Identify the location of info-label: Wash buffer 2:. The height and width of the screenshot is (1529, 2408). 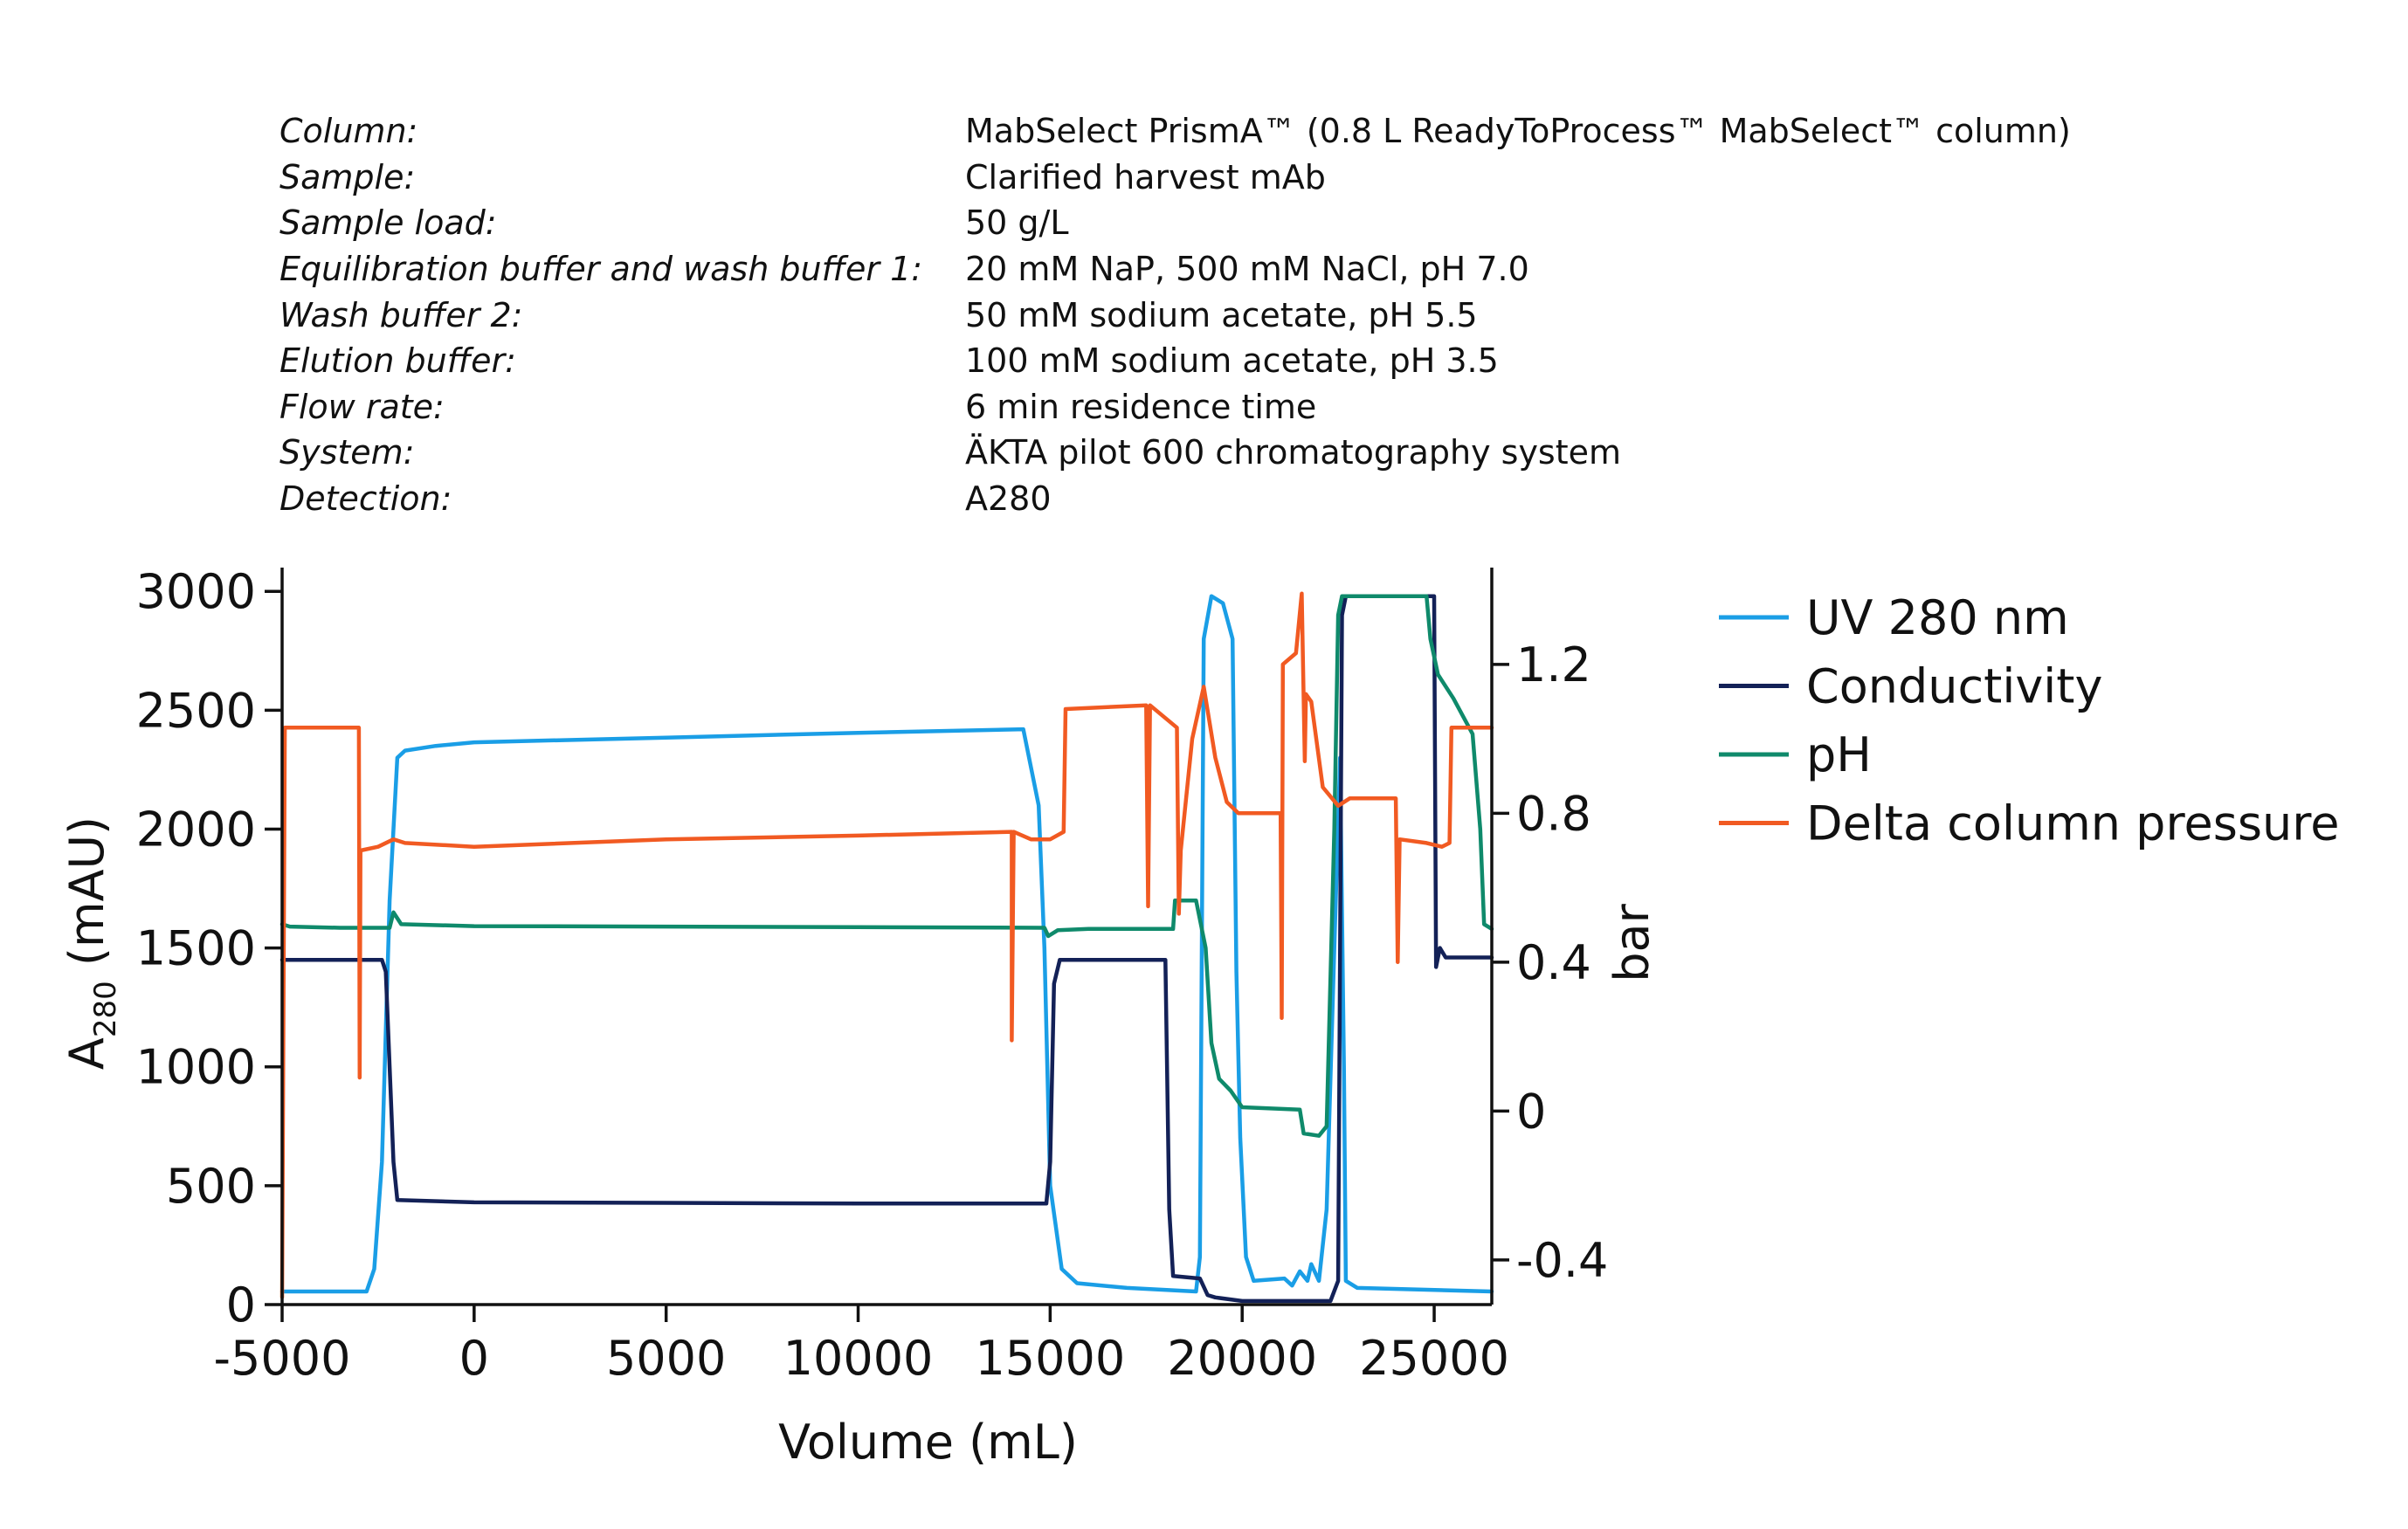
(401, 314).